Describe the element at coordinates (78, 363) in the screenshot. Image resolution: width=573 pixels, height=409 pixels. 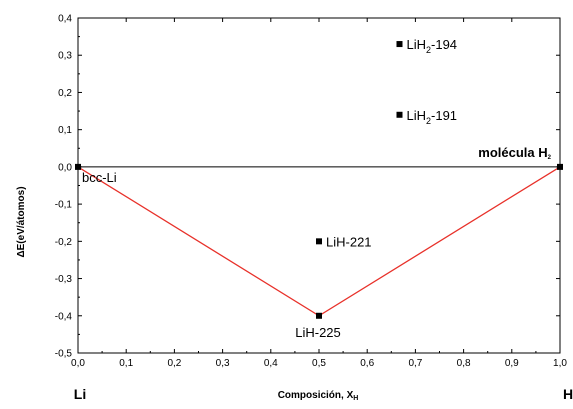
I see `x-tick-label: 0,0` at that location.